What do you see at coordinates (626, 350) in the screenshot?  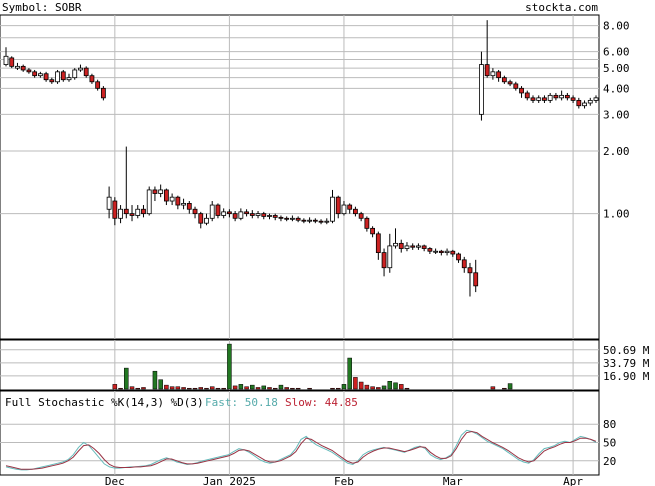 I see `volume-tick-label: 50.69 M` at bounding box center [626, 350].